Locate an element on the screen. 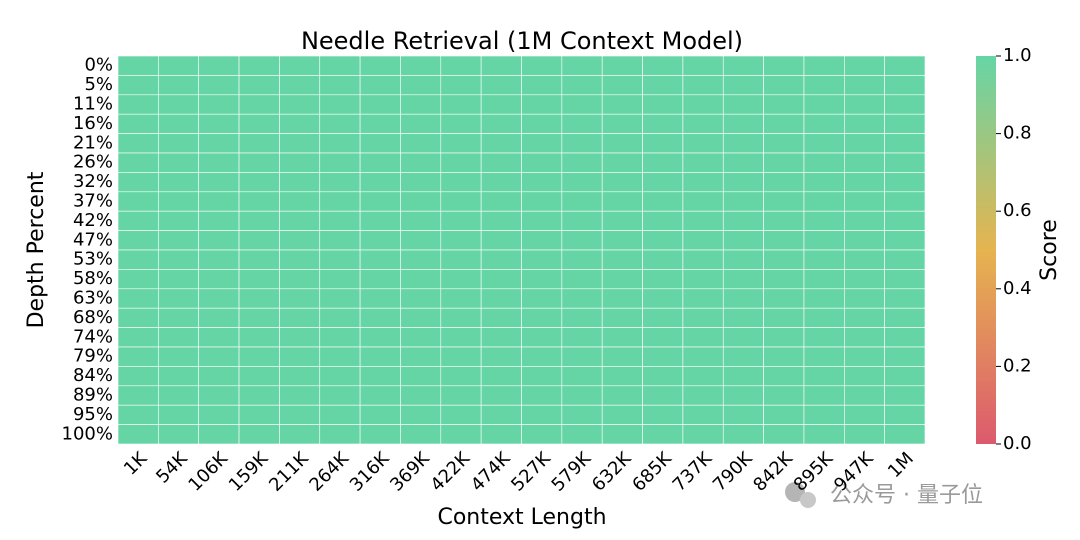  y-tick-label: 16% is located at coordinates (93, 123).